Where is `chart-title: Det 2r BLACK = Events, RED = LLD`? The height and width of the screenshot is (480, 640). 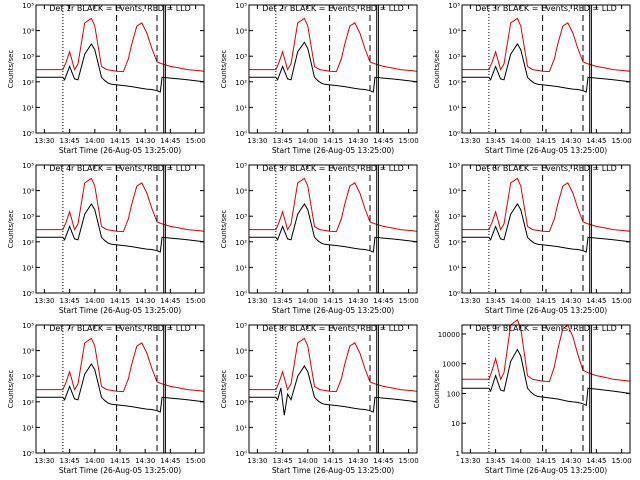 chart-title: Det 2r BLACK = Events, RED = LLD is located at coordinates (333, 8).